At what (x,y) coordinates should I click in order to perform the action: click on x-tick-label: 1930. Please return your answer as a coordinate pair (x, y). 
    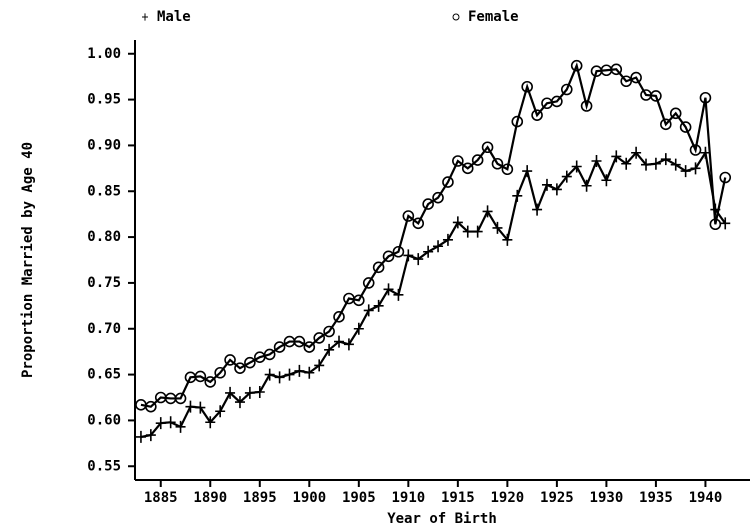
    Looking at the image, I should click on (607, 498).